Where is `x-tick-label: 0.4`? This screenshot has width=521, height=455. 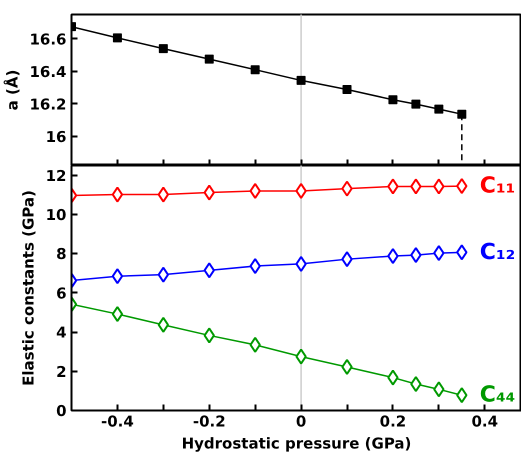 x-tick-label: 0.4 is located at coordinates (484, 421).